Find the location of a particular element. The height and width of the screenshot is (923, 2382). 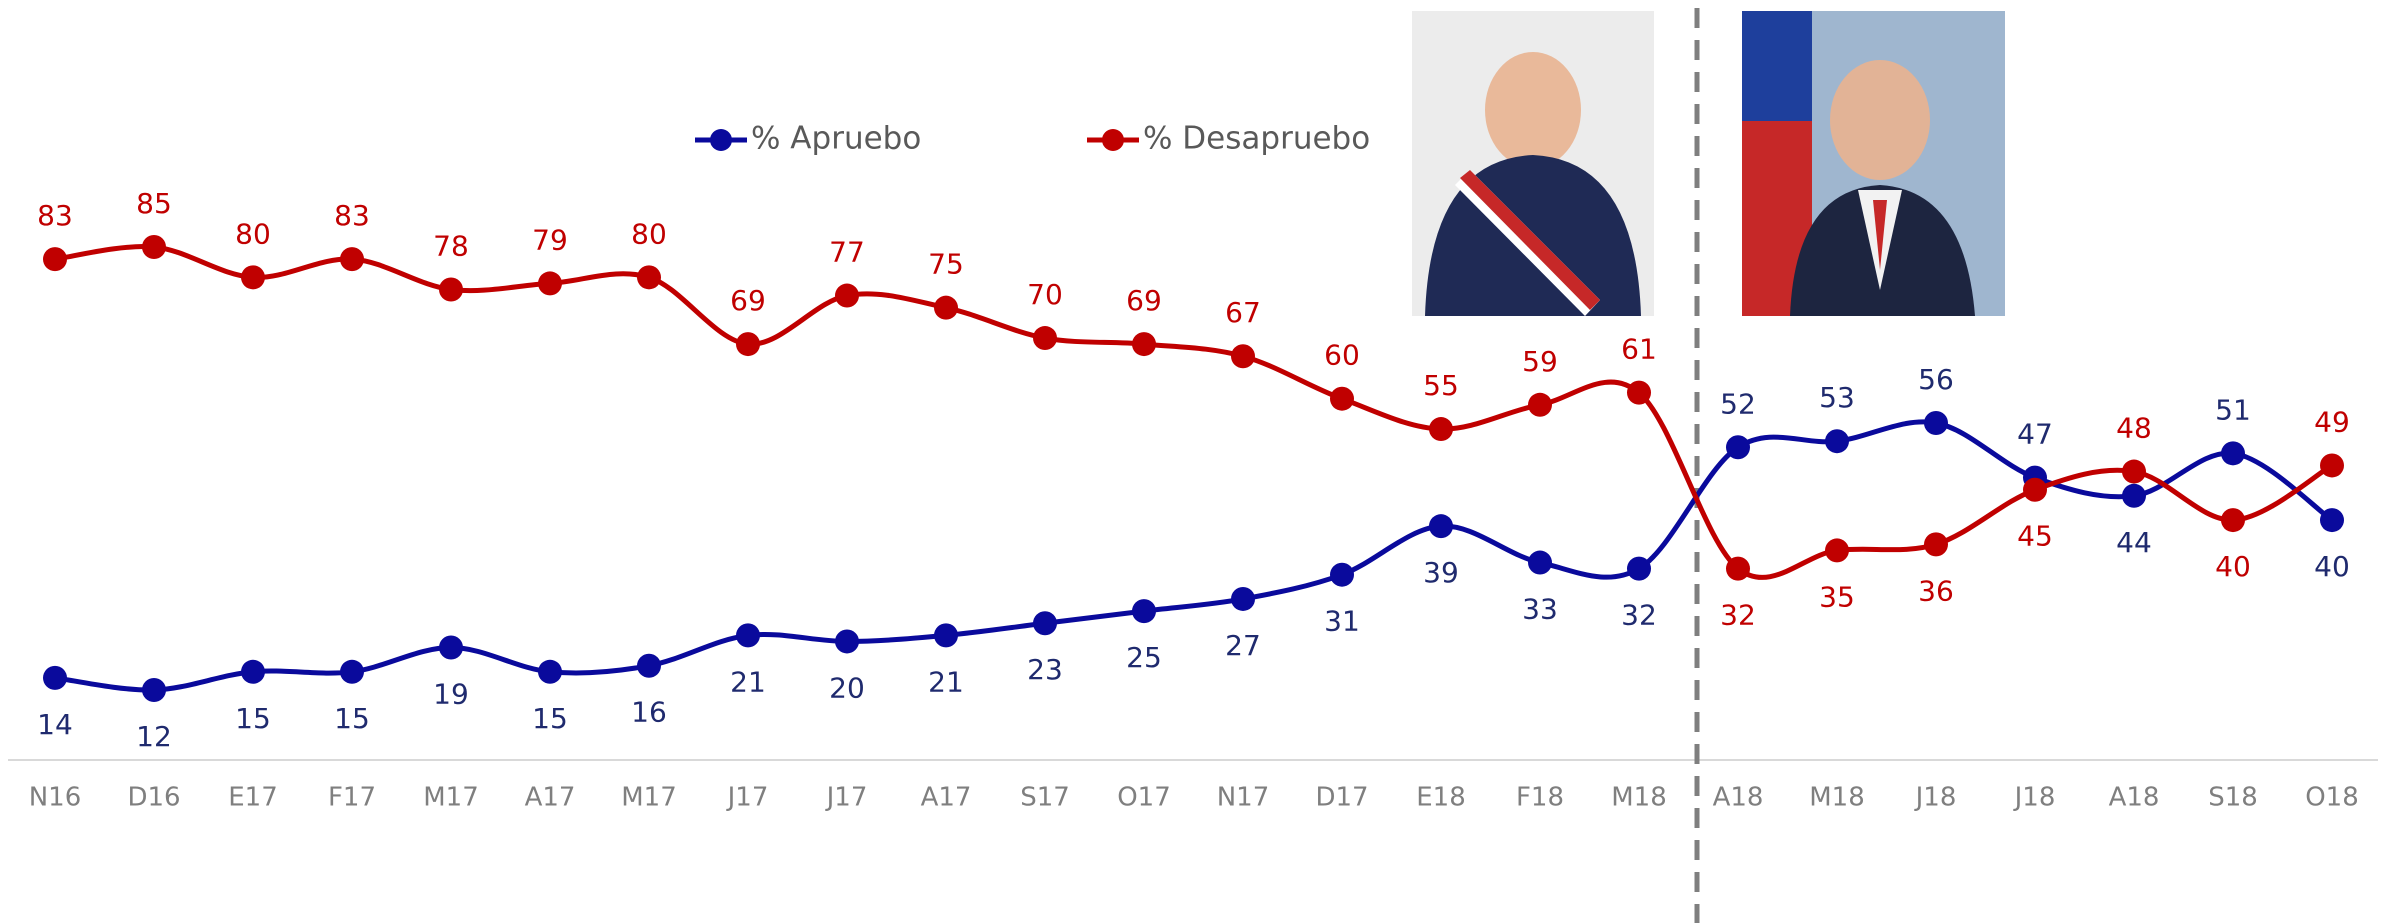

x-tick-label: N16 is located at coordinates (55, 798).